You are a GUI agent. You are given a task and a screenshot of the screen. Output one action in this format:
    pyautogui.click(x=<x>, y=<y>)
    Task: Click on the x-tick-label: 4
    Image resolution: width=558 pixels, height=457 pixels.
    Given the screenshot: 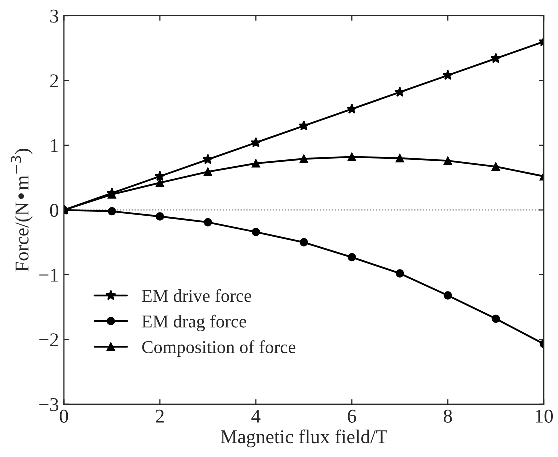 What is the action you would take?
    pyautogui.click(x=256, y=416)
    